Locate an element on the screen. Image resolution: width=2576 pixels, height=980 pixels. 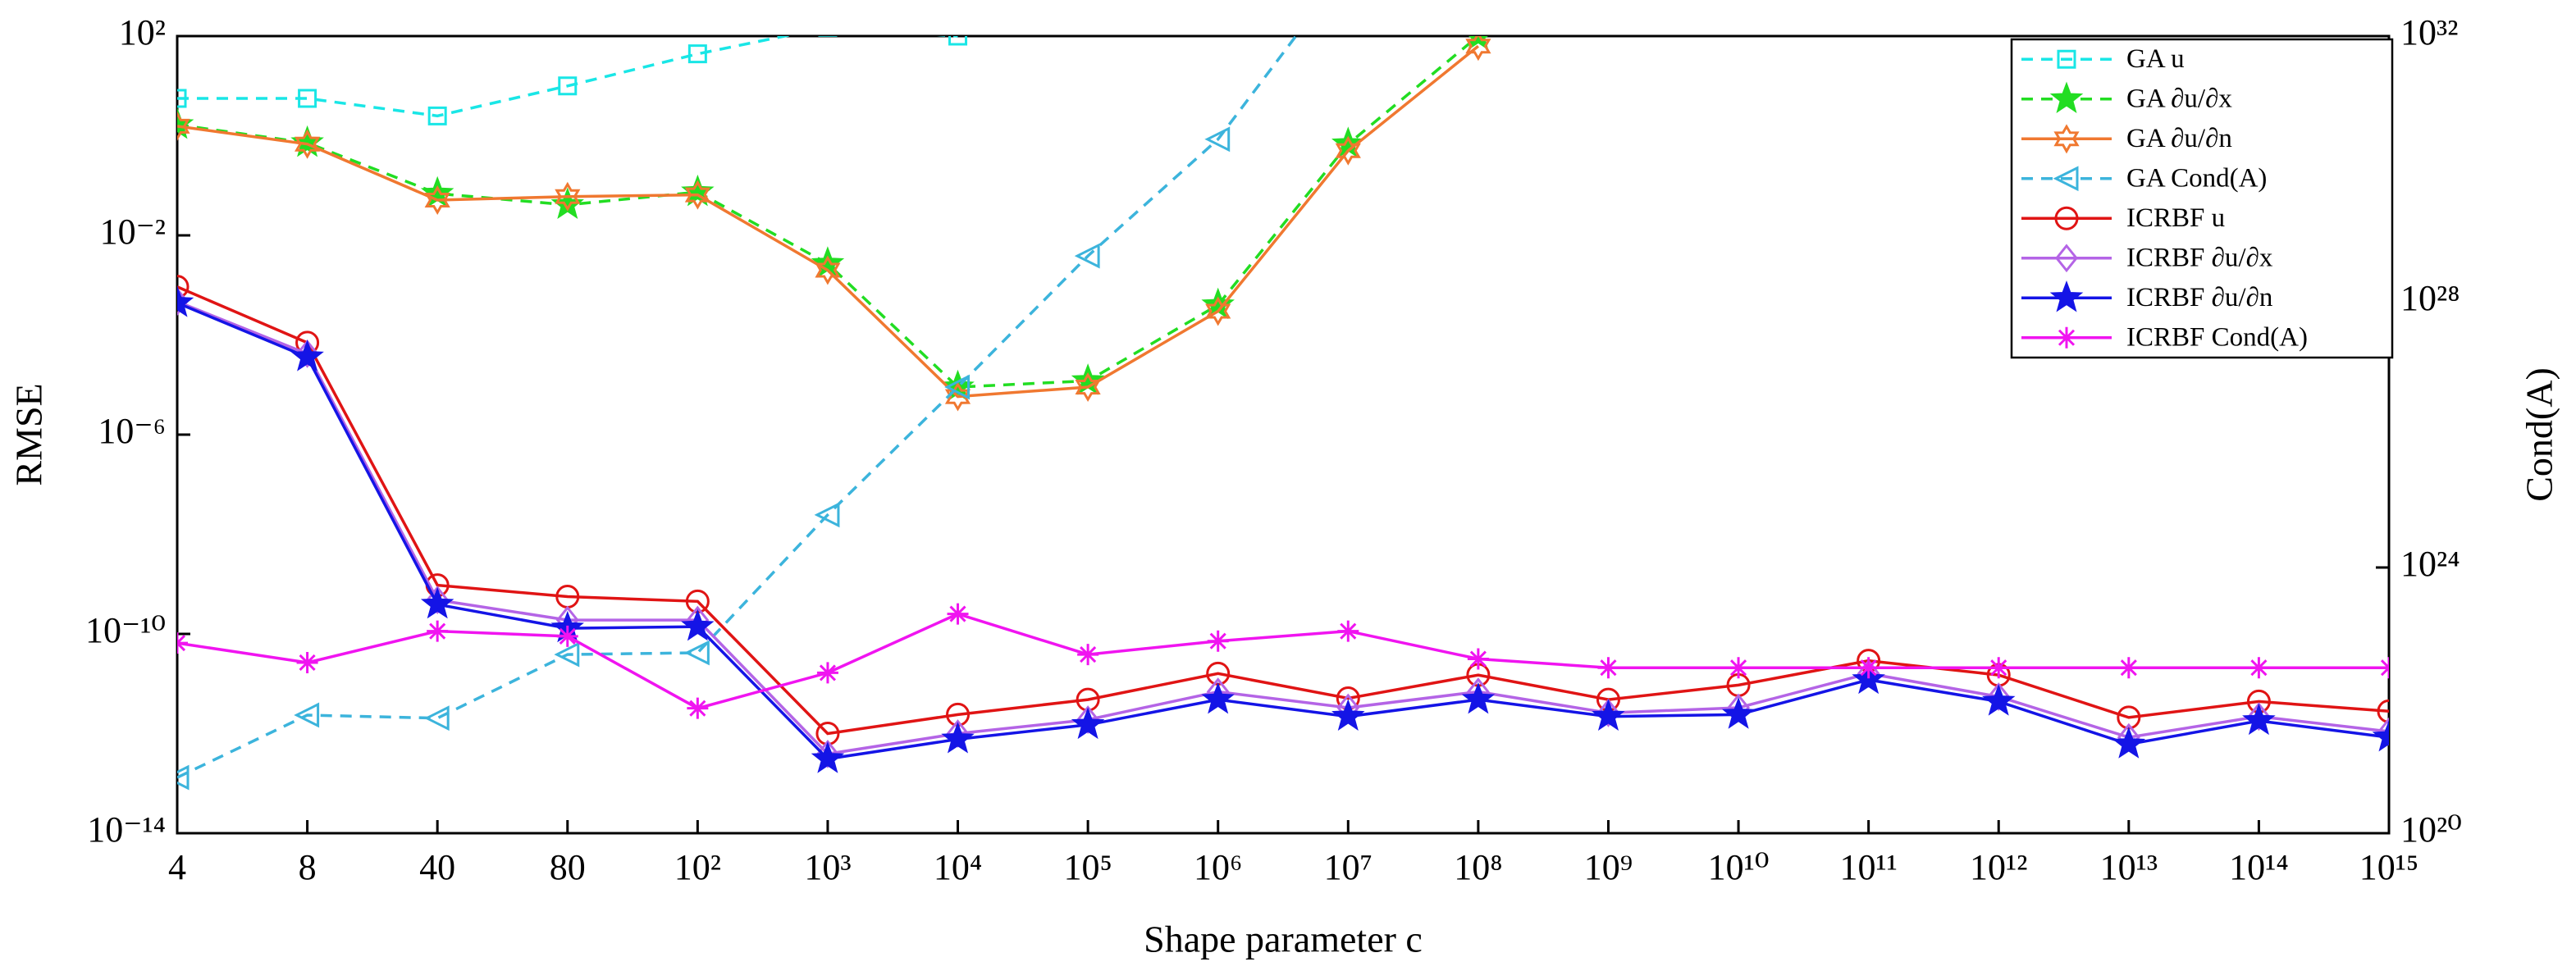
x-tick-label: 10² is located at coordinates (698, 867).